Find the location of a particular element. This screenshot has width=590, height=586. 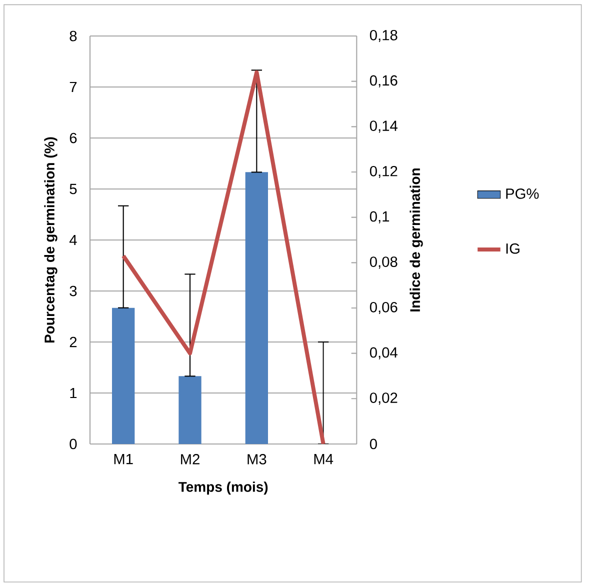

x-tick-label: M4 is located at coordinates (324, 459).